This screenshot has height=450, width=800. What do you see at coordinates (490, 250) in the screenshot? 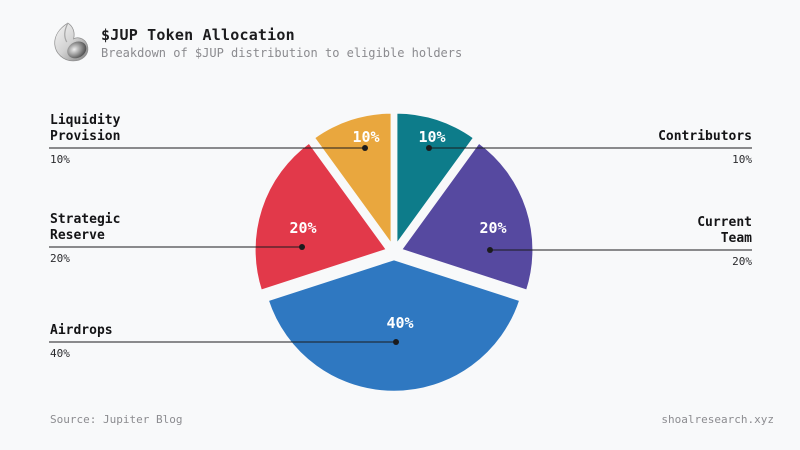
I see `leader-dot-current-team` at bounding box center [490, 250].